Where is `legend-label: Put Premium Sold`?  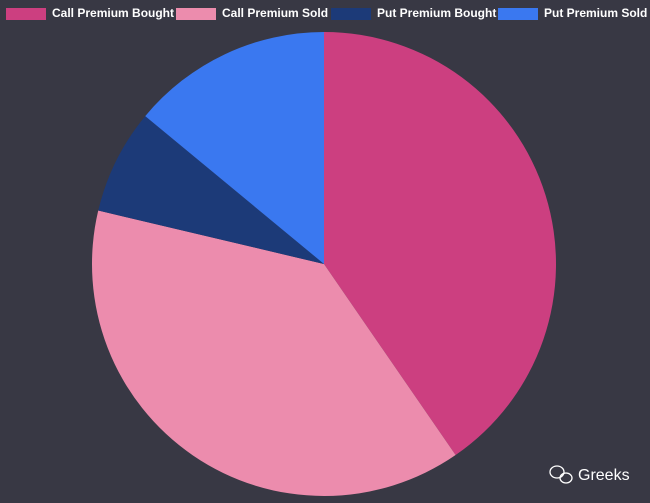 legend-label: Put Premium Sold is located at coordinates (595, 13).